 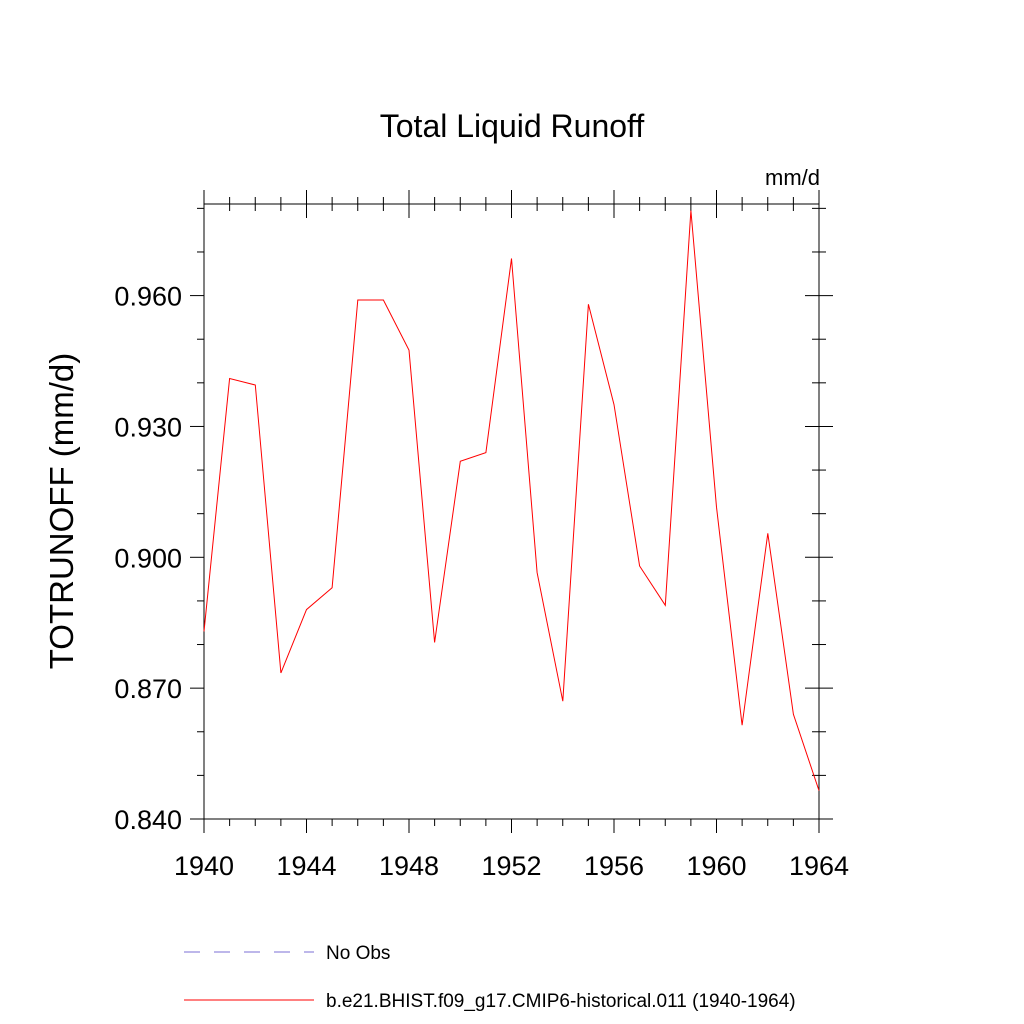 What do you see at coordinates (148, 689) in the screenshot?
I see `y-tick-label: 0.870` at bounding box center [148, 689].